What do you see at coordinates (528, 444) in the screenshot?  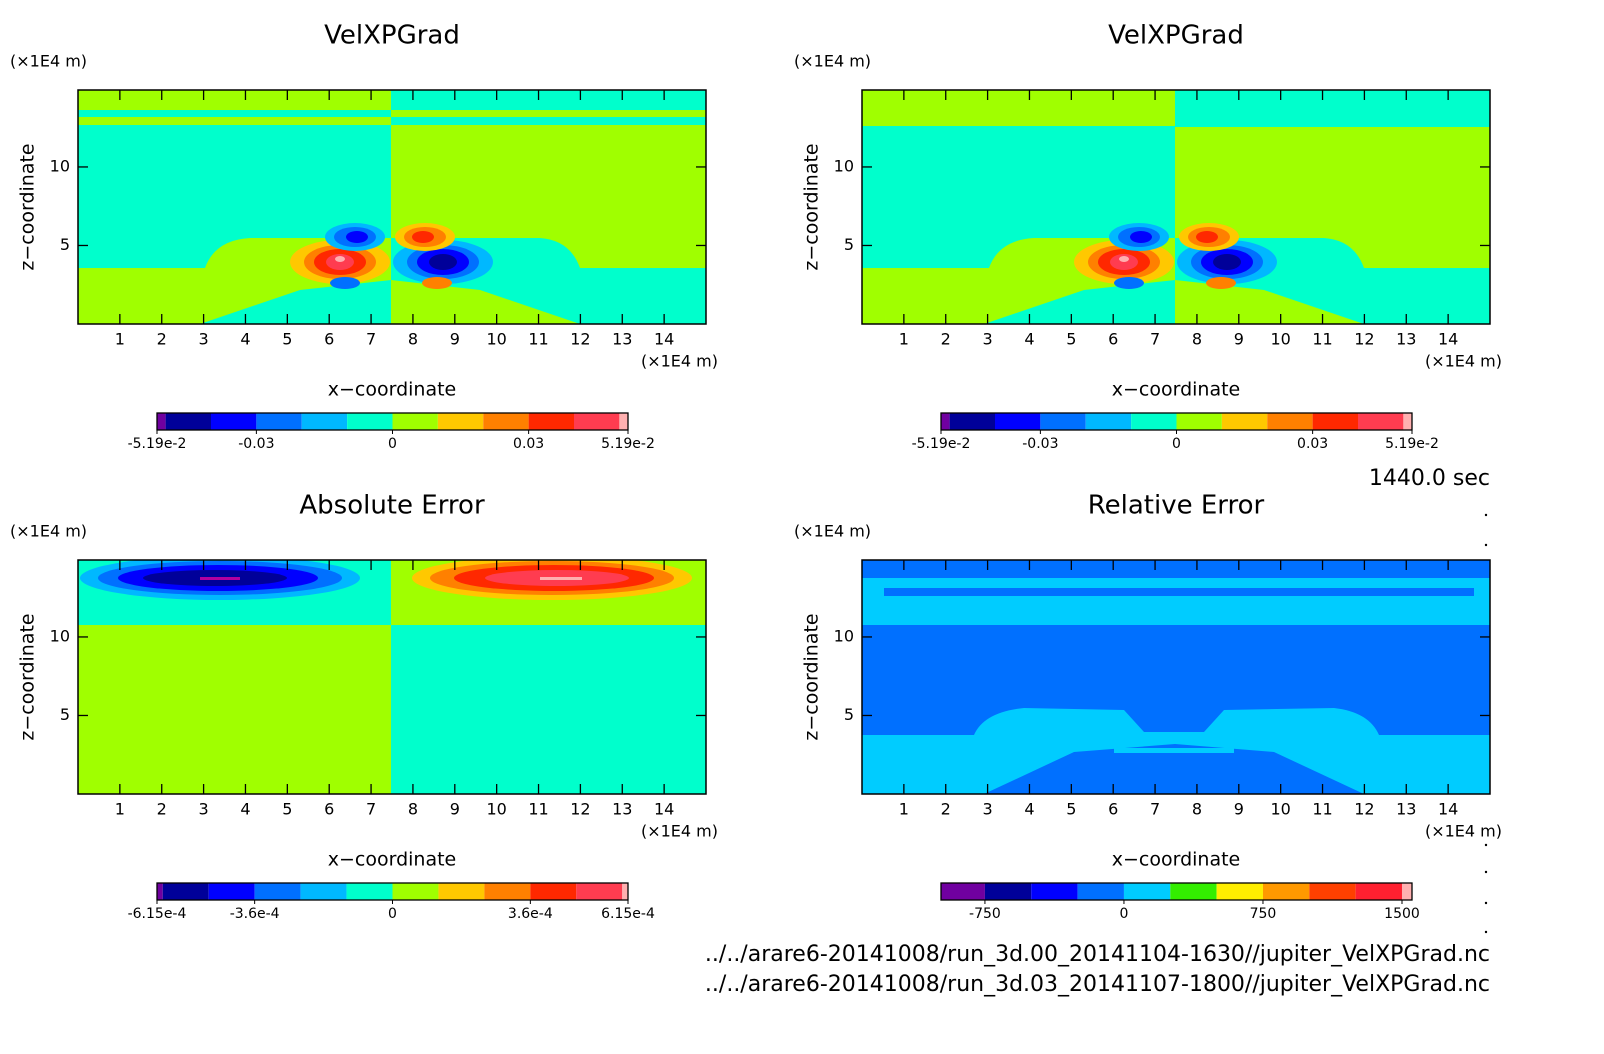 I see `colorbar-tick-label: 0.03` at bounding box center [528, 444].